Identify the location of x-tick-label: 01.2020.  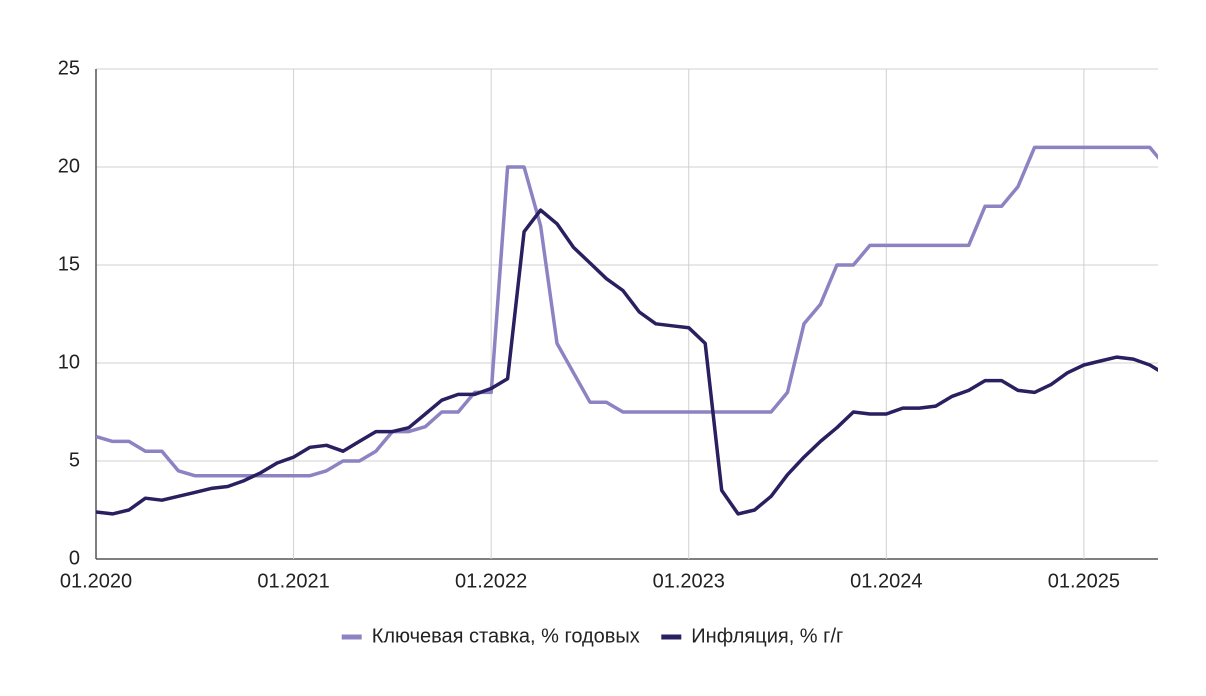
(96, 581).